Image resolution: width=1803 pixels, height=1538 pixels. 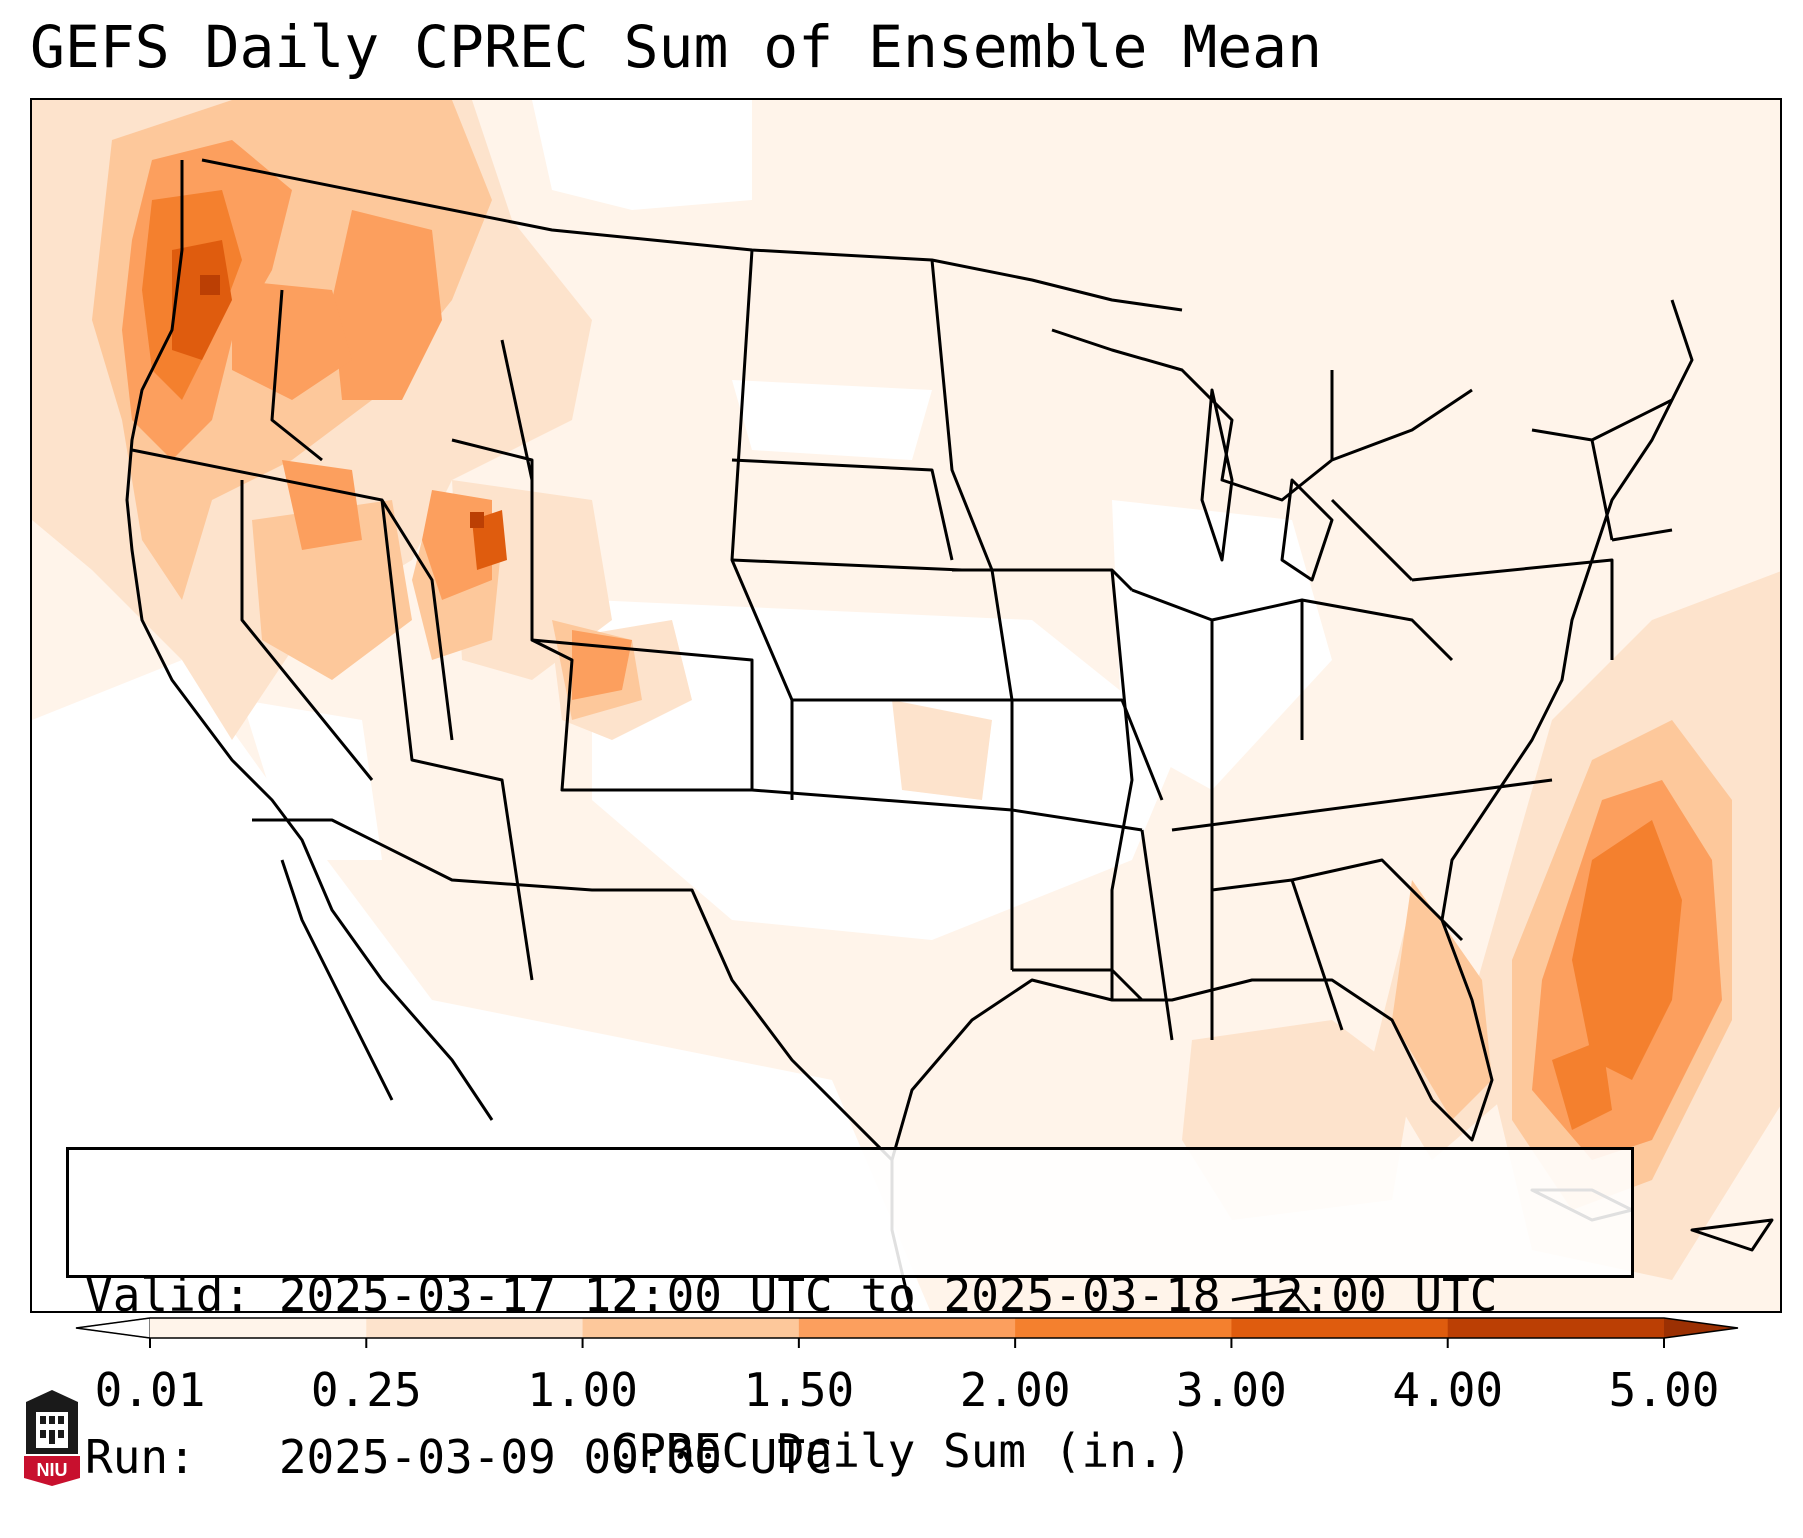 What do you see at coordinates (676, 47) in the screenshot?
I see `map-title: GEFS Daily CPREC Sum of Ensemble Mean` at bounding box center [676, 47].